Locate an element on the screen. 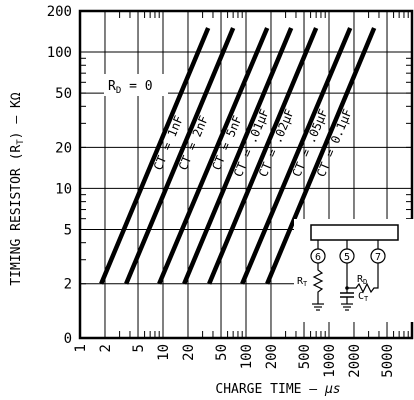  ct-label: CT is located at coordinates (363, 297).